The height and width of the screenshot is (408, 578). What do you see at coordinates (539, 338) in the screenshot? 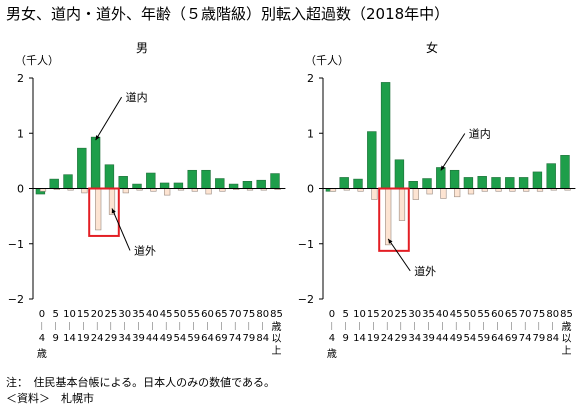
I see `x-tick-label-bottom: 79` at bounding box center [539, 338].